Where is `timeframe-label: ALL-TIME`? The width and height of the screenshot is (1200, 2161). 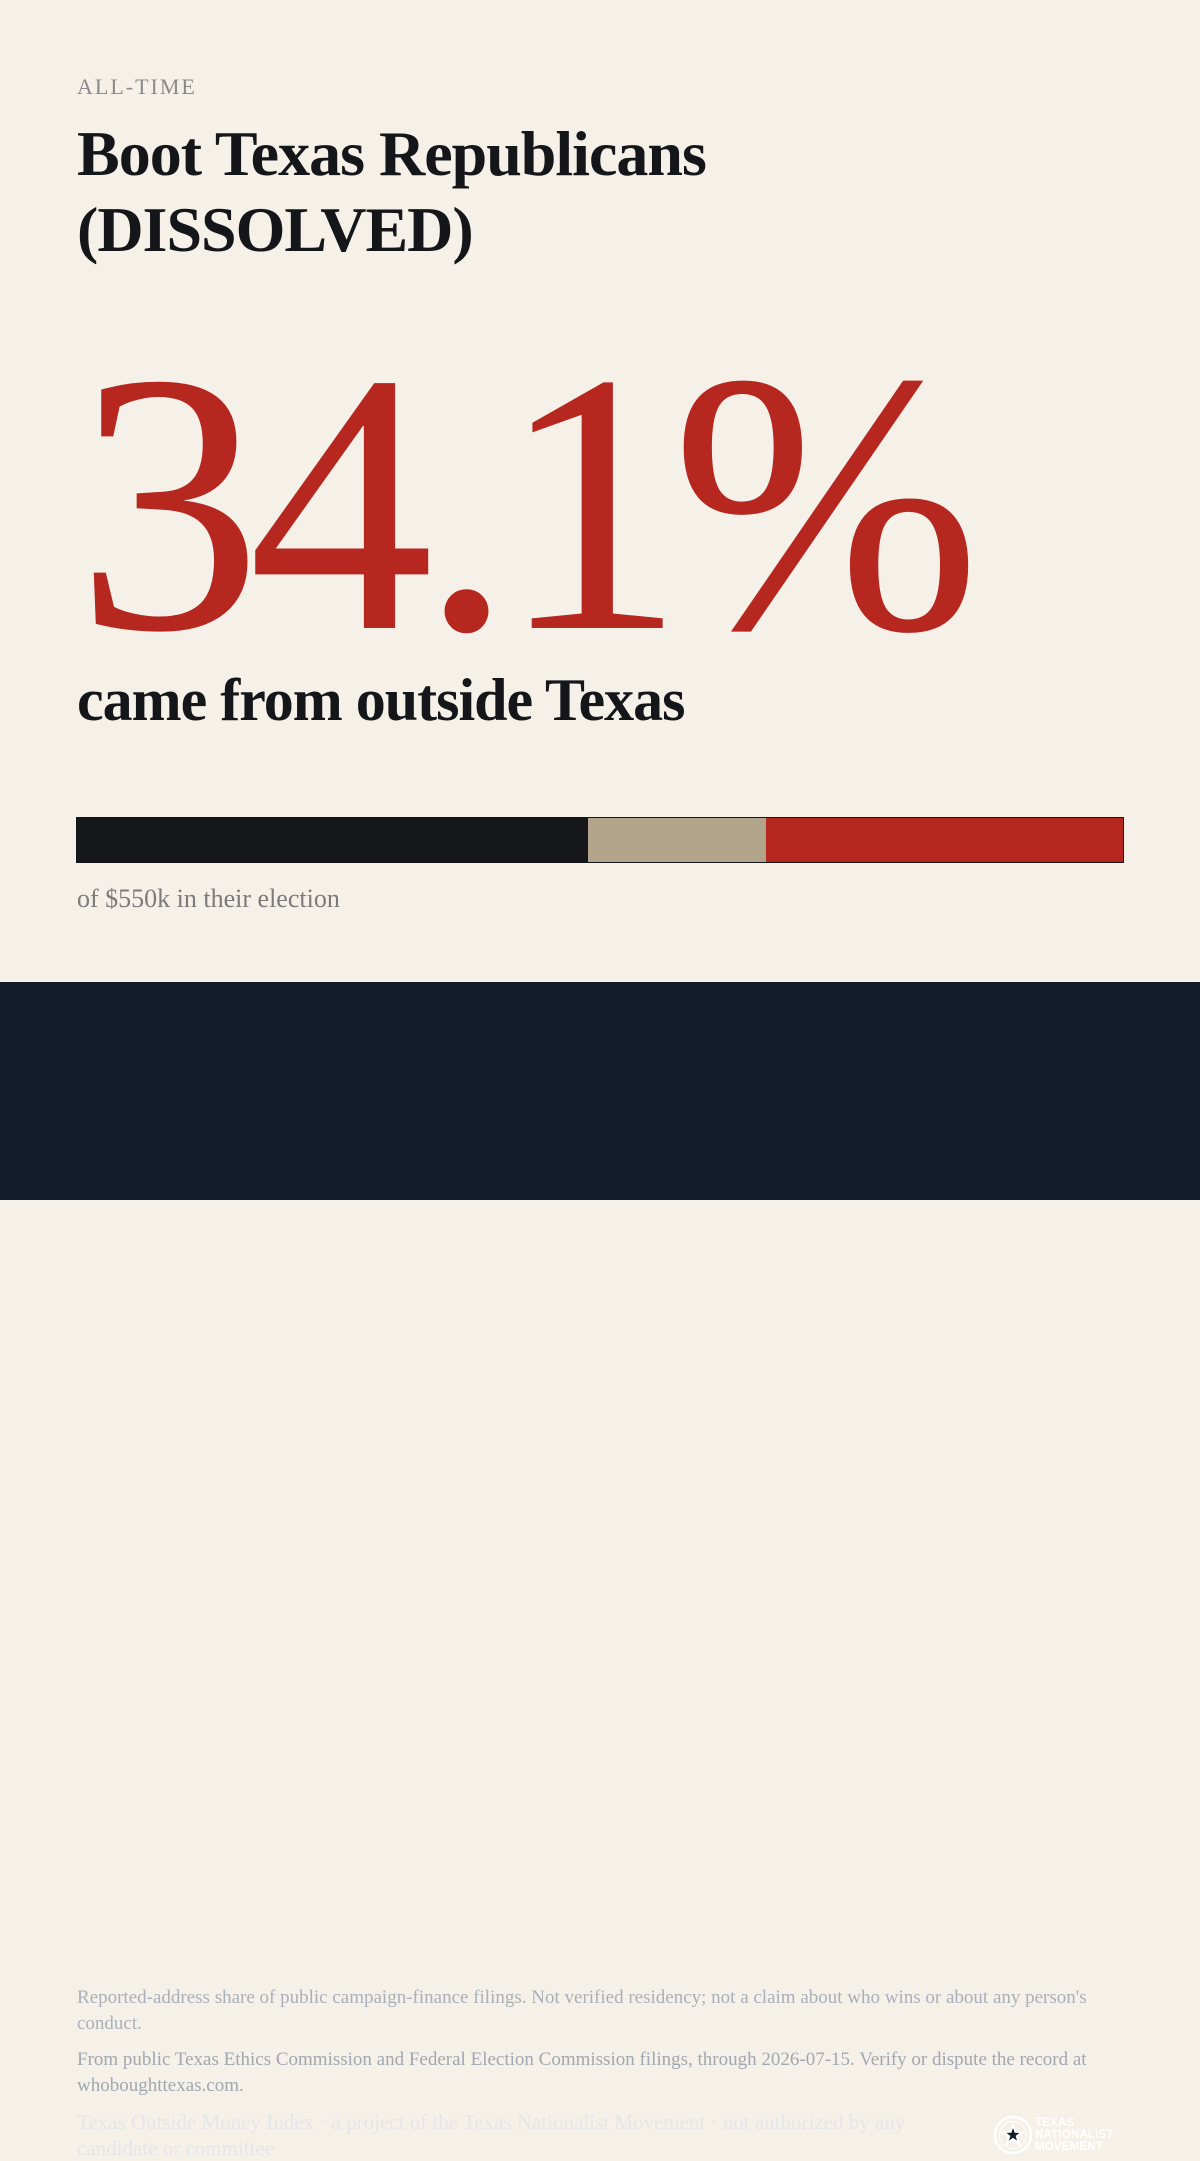
timeframe-label: ALL-TIME is located at coordinates (137, 86).